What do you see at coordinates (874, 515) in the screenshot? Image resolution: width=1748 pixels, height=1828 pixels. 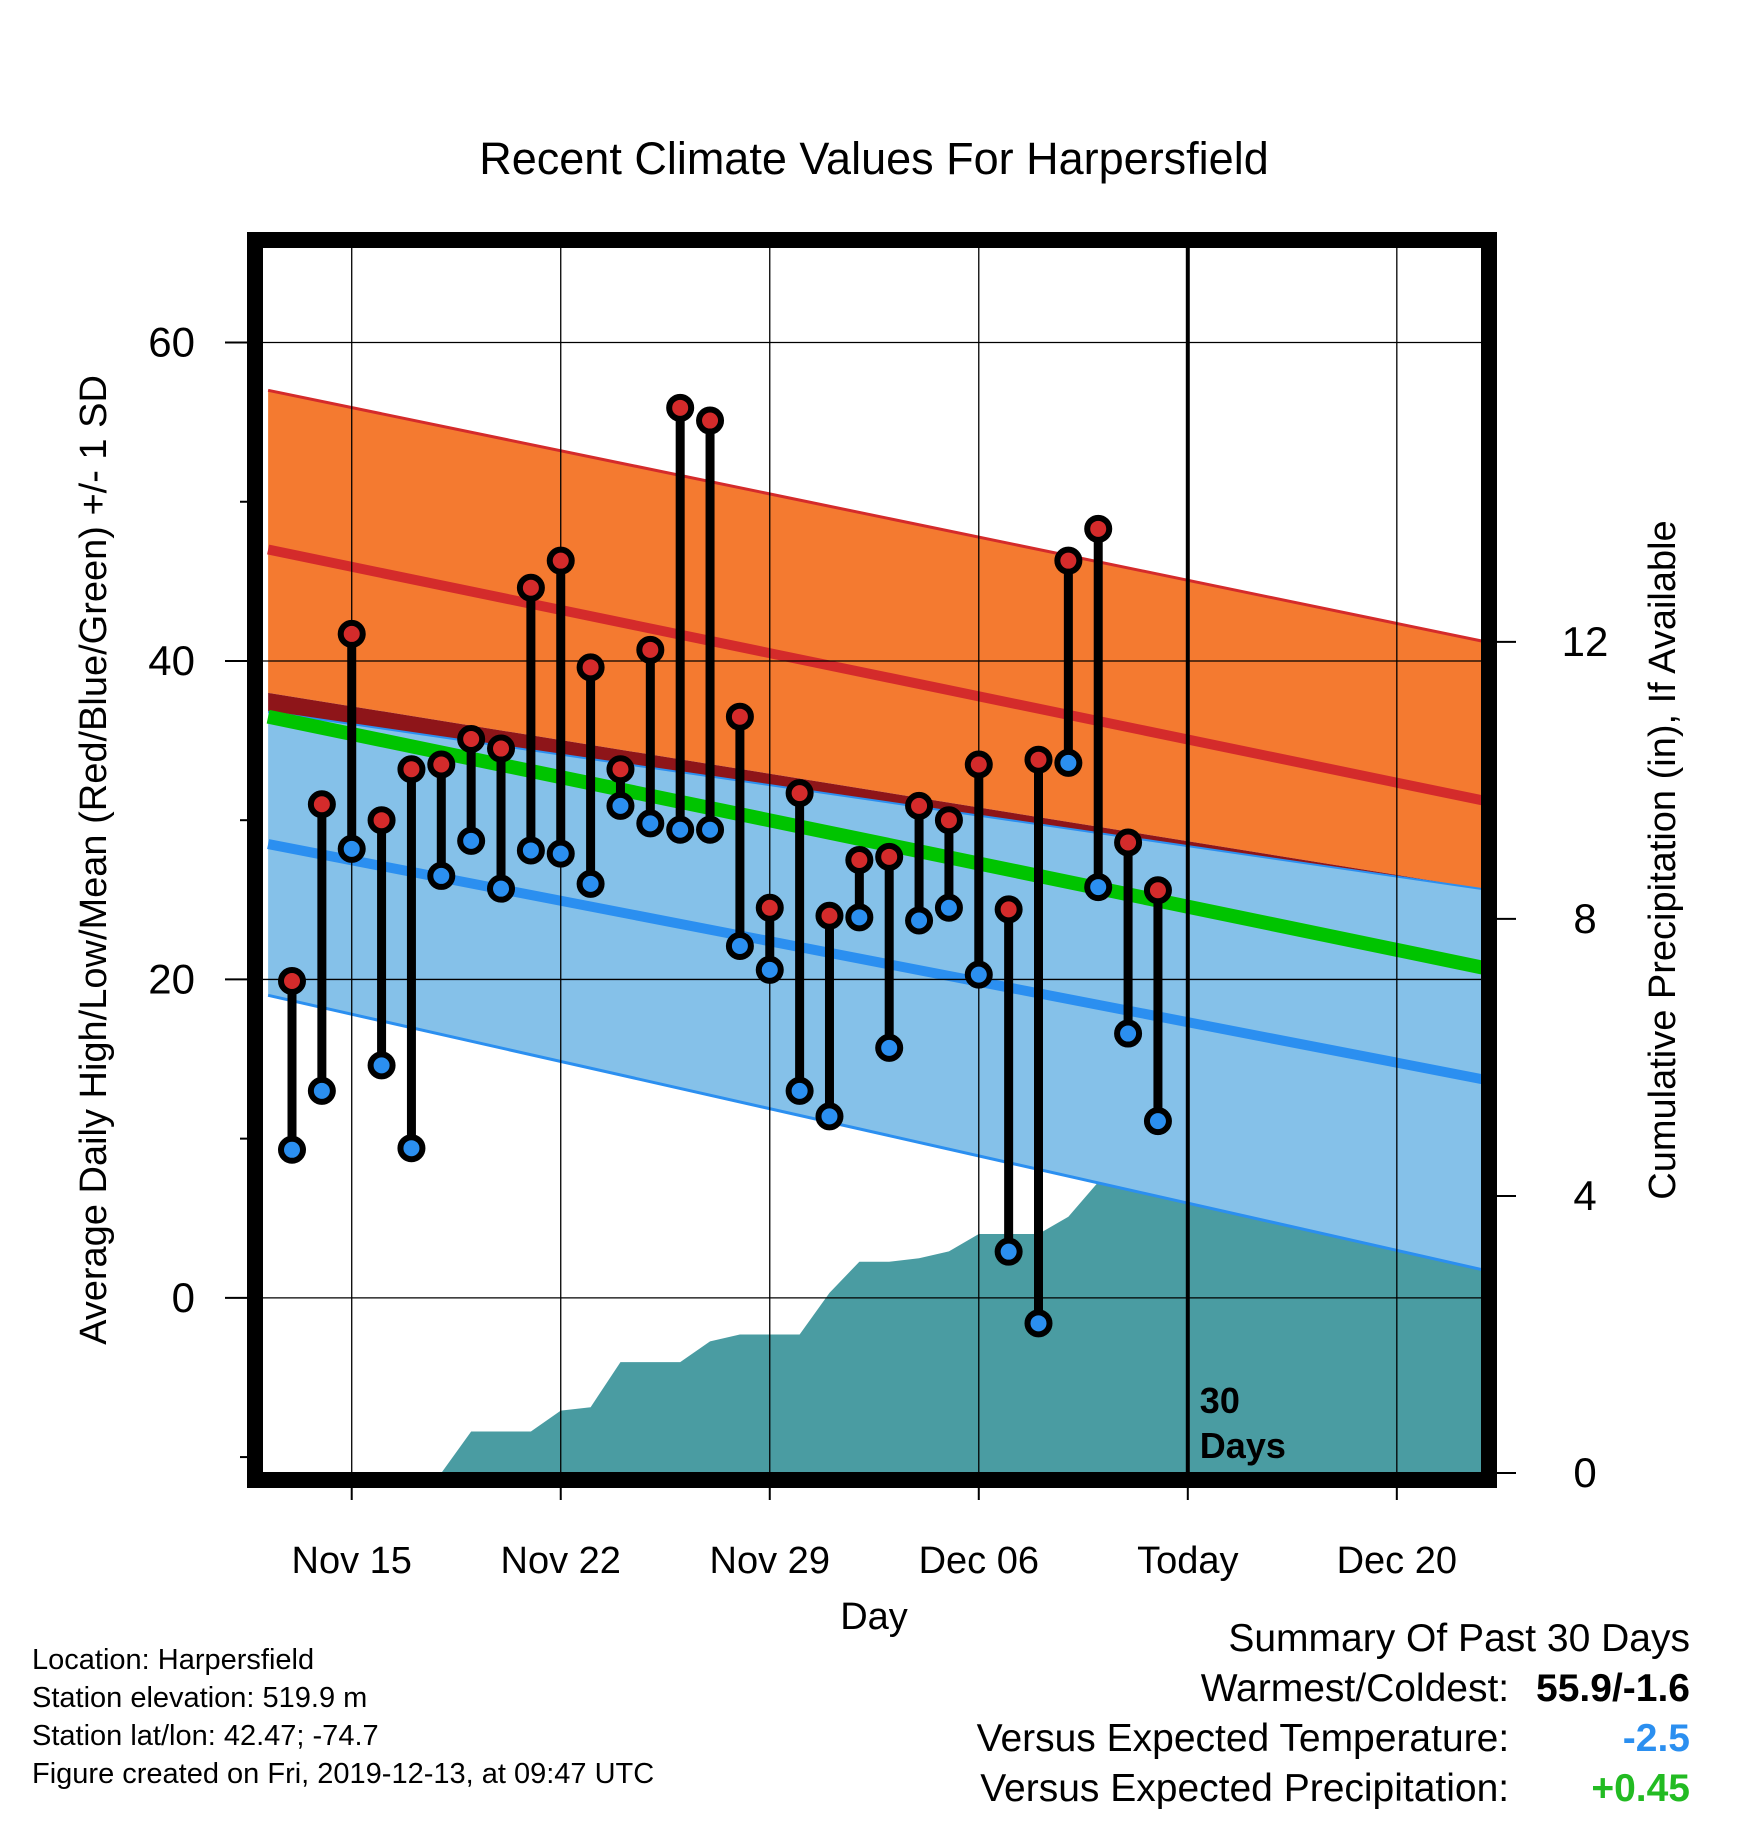 I see `high-upper-line` at bounding box center [874, 515].